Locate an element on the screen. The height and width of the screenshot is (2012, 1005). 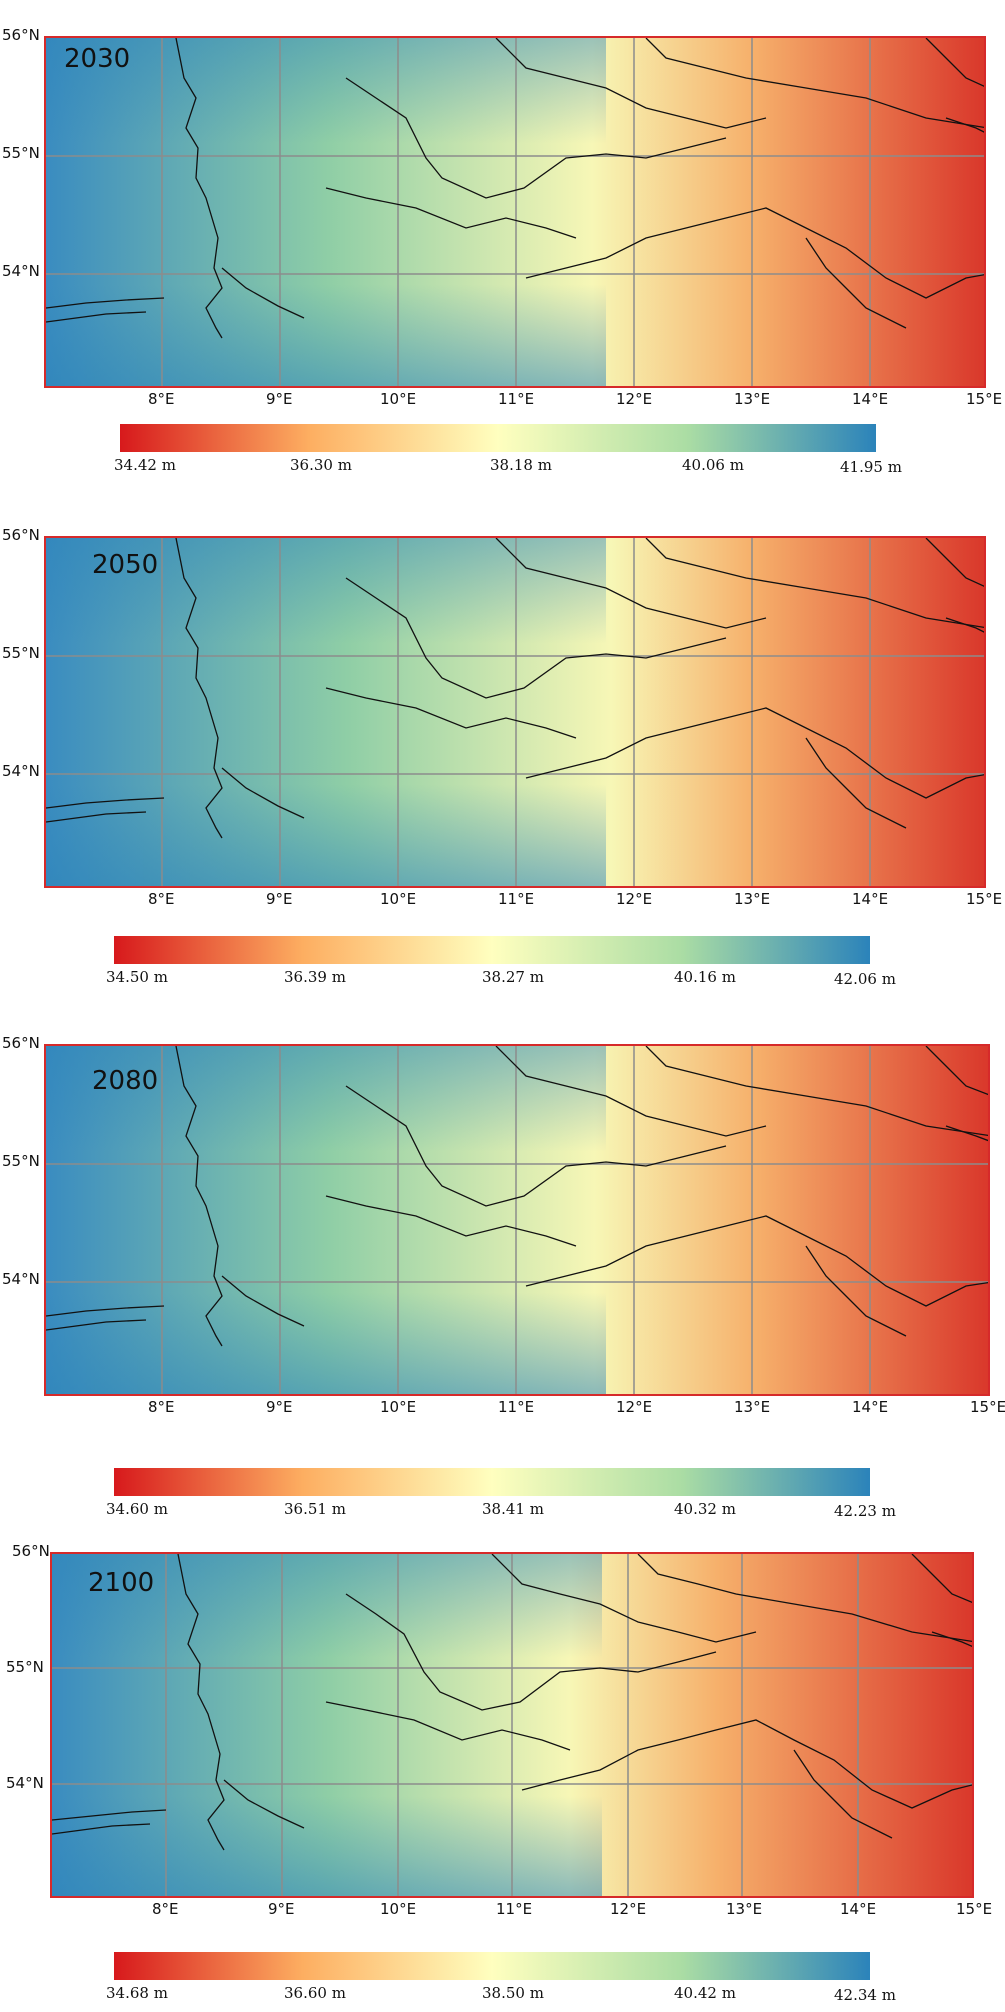
colorbar-label: 42.23 m is located at coordinates (865, 1511).